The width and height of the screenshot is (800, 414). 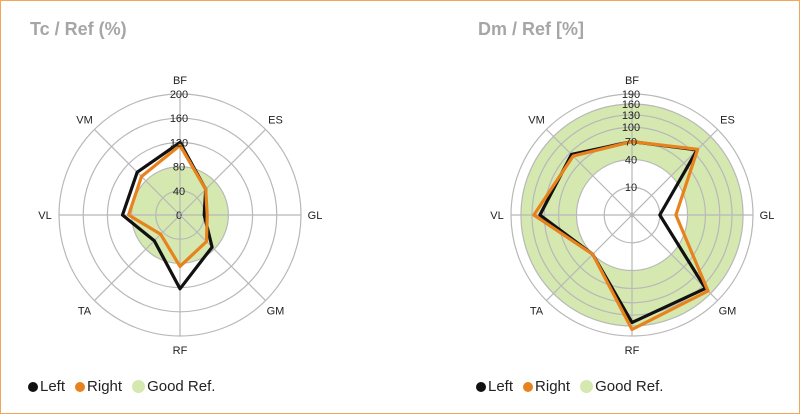 What do you see at coordinates (631, 128) in the screenshot?
I see `radial-tick-label: 100` at bounding box center [631, 128].